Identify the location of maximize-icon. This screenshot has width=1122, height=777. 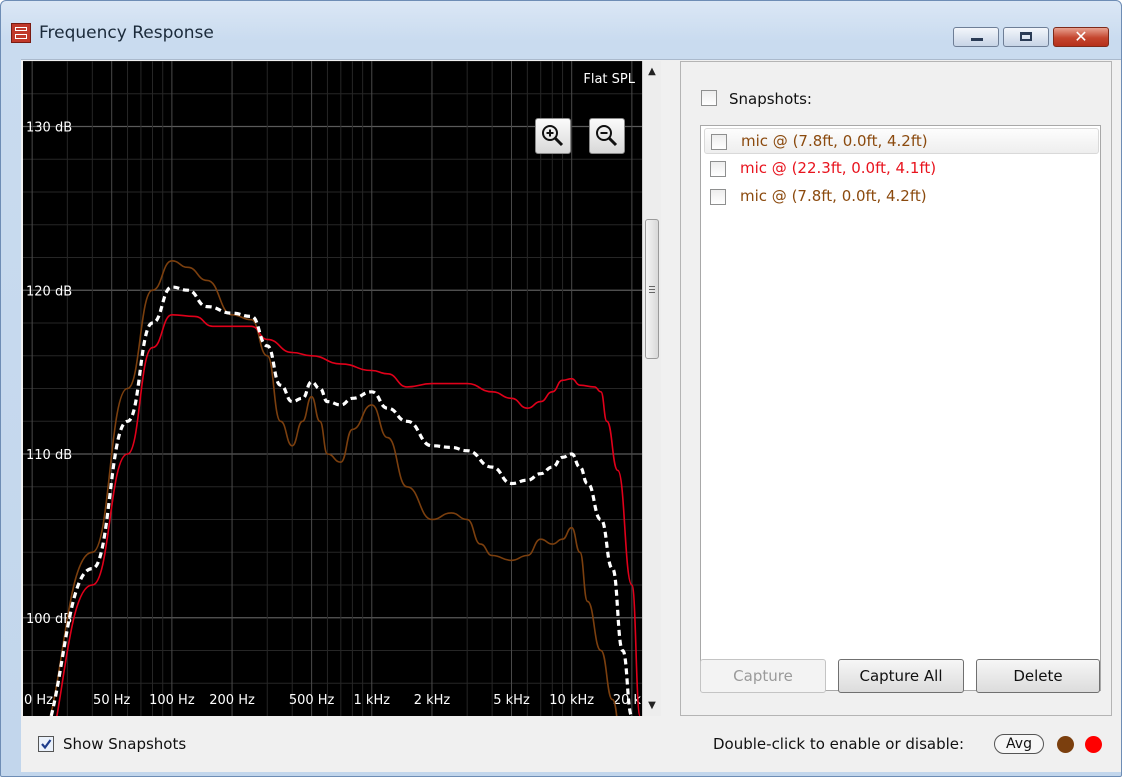
(1026, 36).